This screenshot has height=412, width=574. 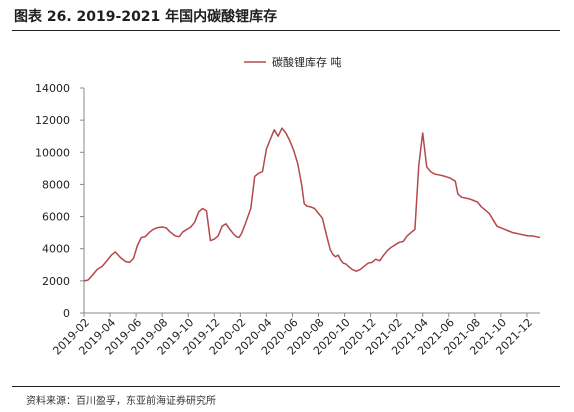 What do you see at coordinates (307, 62) in the screenshot?
I see `legend-label: 碳酸锂库存 吨` at bounding box center [307, 62].